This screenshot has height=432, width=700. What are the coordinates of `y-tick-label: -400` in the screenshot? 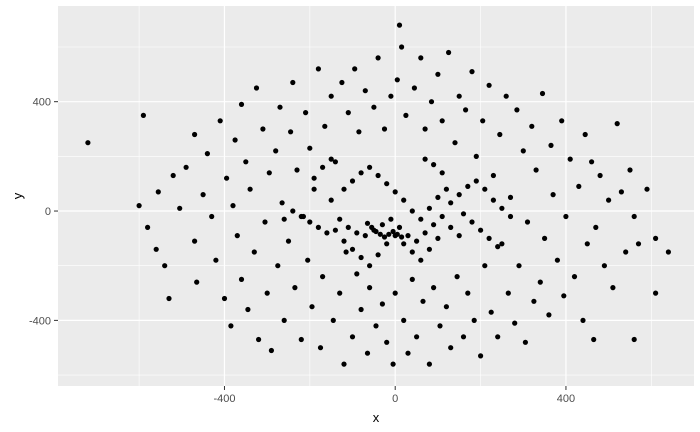 It's located at (40, 321).